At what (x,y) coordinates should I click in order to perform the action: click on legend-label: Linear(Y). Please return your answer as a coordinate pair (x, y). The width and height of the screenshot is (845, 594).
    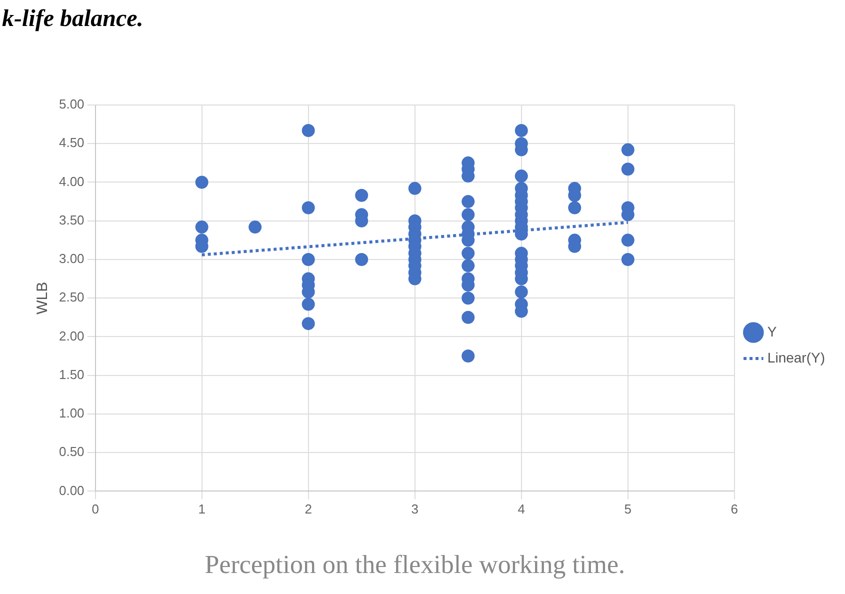
    Looking at the image, I should click on (796, 357).